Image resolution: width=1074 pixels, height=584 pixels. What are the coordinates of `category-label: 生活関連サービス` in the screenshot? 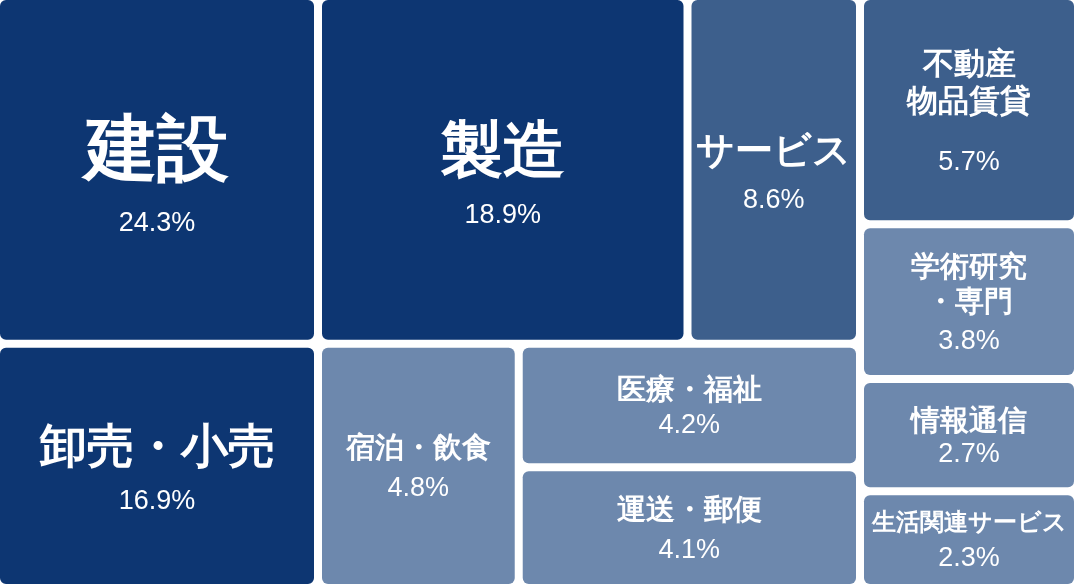 It's located at (968, 521).